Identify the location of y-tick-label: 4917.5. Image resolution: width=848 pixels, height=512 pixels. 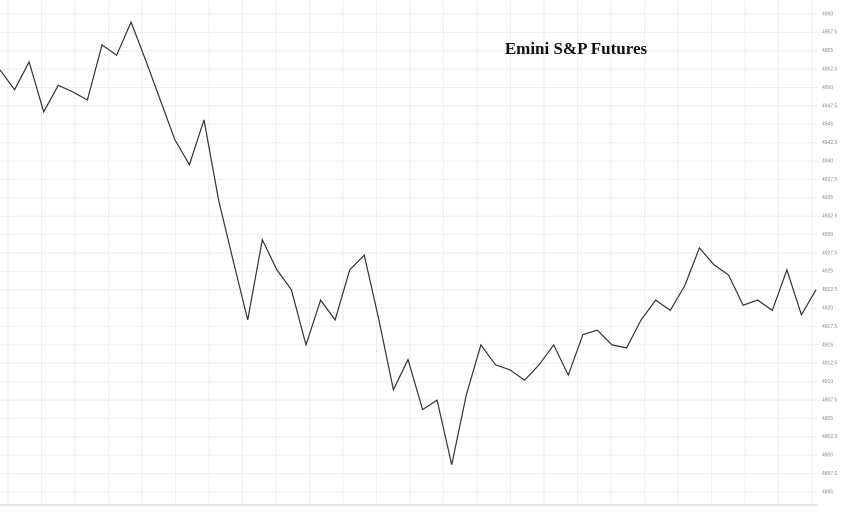
(830, 327).